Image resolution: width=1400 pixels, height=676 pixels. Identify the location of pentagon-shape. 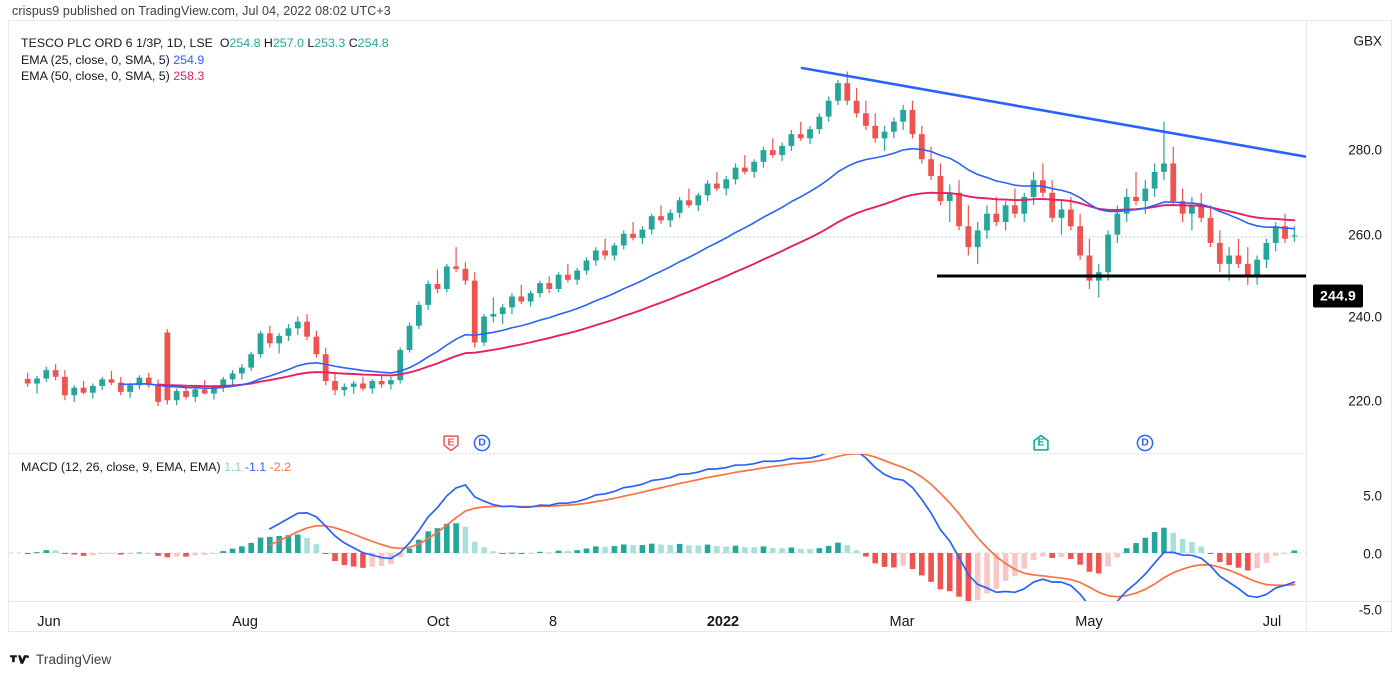
(451, 443).